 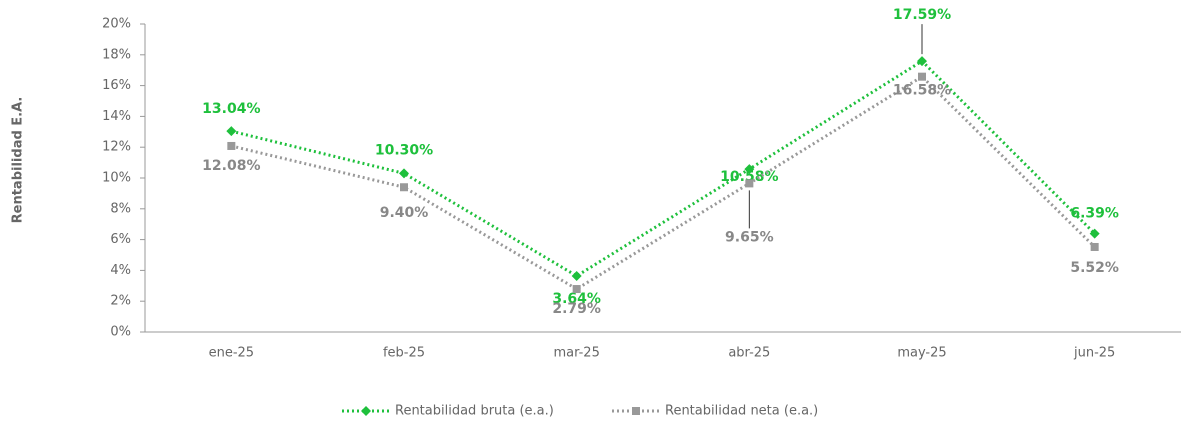 What do you see at coordinates (1094, 353) in the screenshot?
I see `x-tick-label: jun-25` at bounding box center [1094, 353].